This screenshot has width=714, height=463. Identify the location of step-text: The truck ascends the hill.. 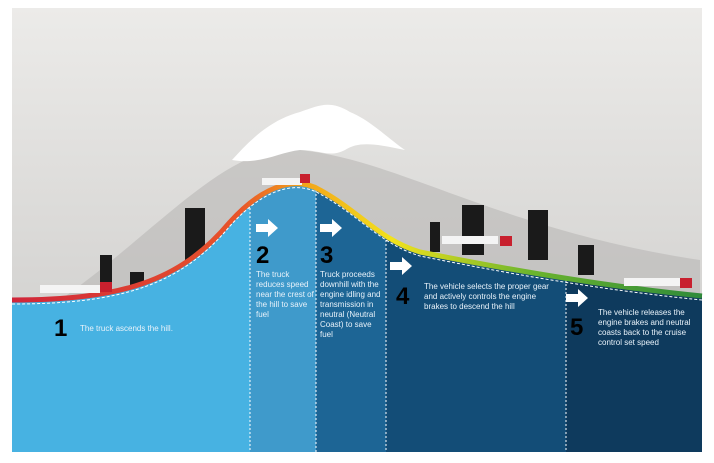
(126, 328).